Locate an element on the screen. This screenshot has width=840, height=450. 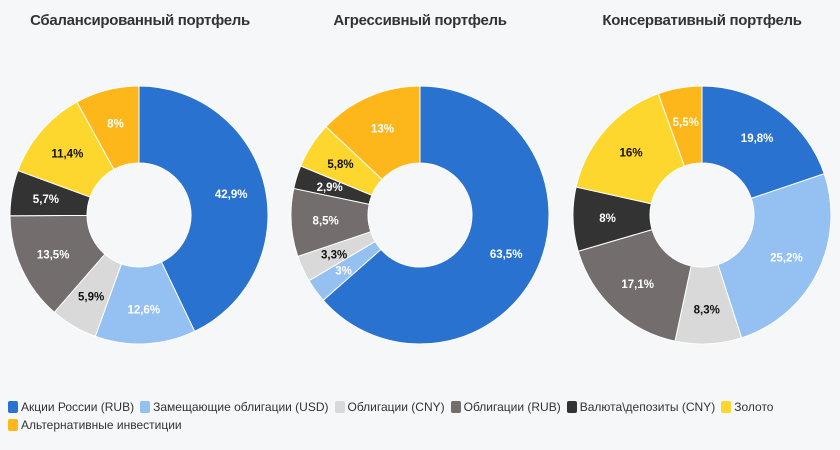
slice-value-label: 3,3% is located at coordinates (334, 255).